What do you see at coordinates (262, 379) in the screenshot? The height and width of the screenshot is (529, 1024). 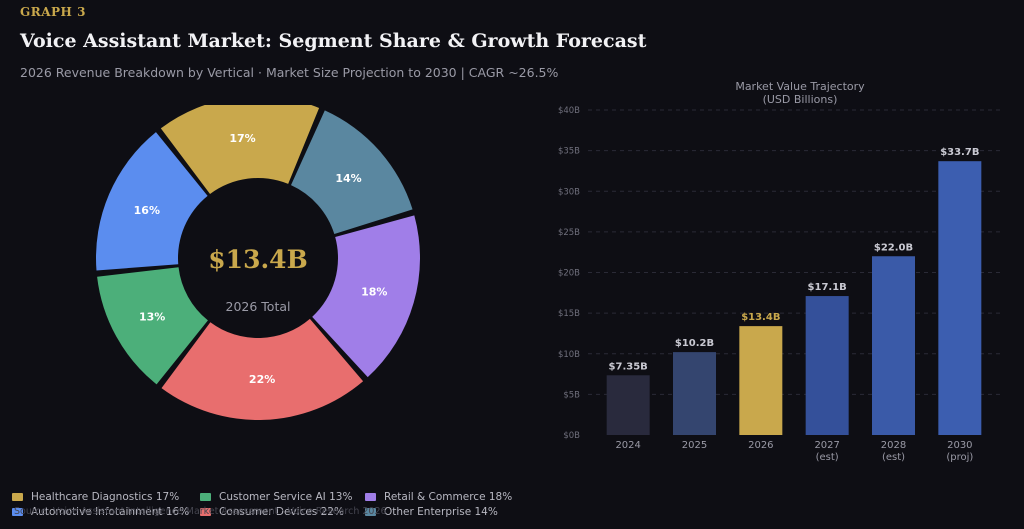 I see `donut-slice-label-consumer-devices: 22%` at bounding box center [262, 379].